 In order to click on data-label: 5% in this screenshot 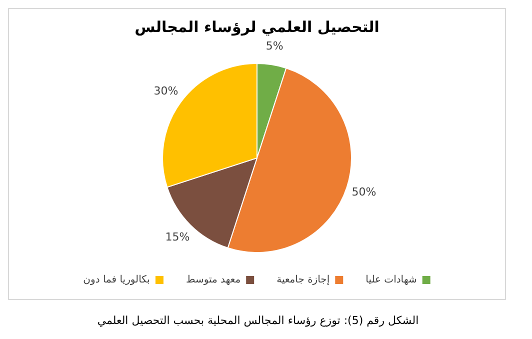, I will do `click(275, 46)`.